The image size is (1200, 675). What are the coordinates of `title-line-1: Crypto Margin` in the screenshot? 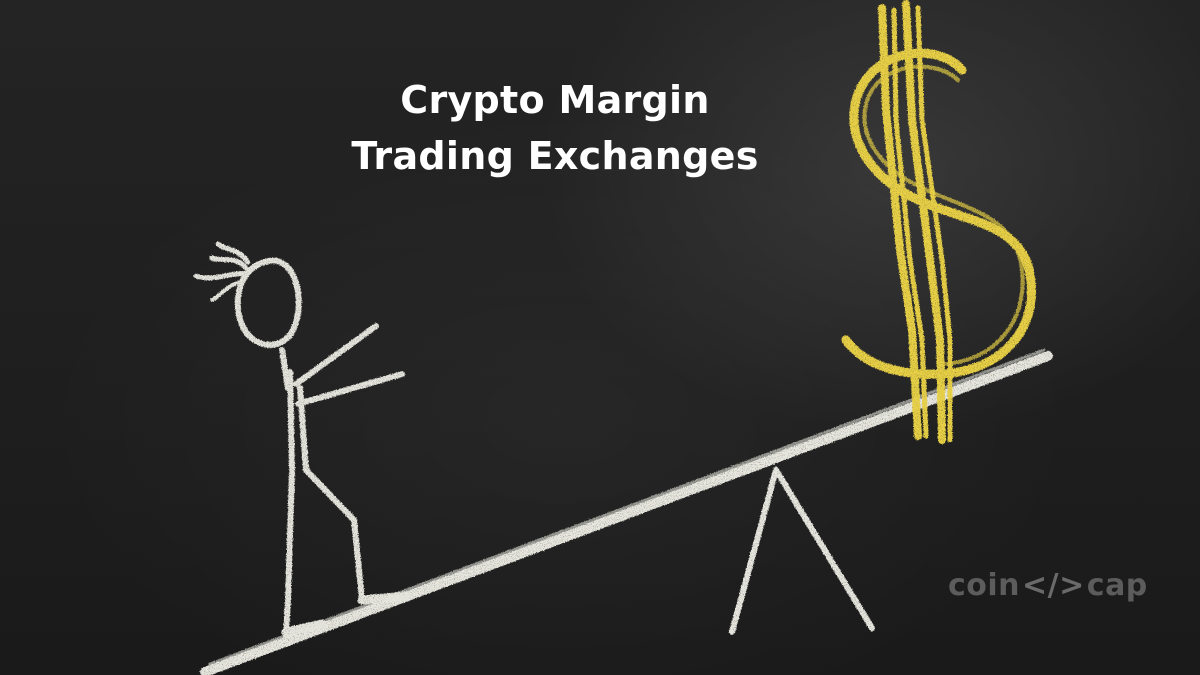 It's located at (555, 100).